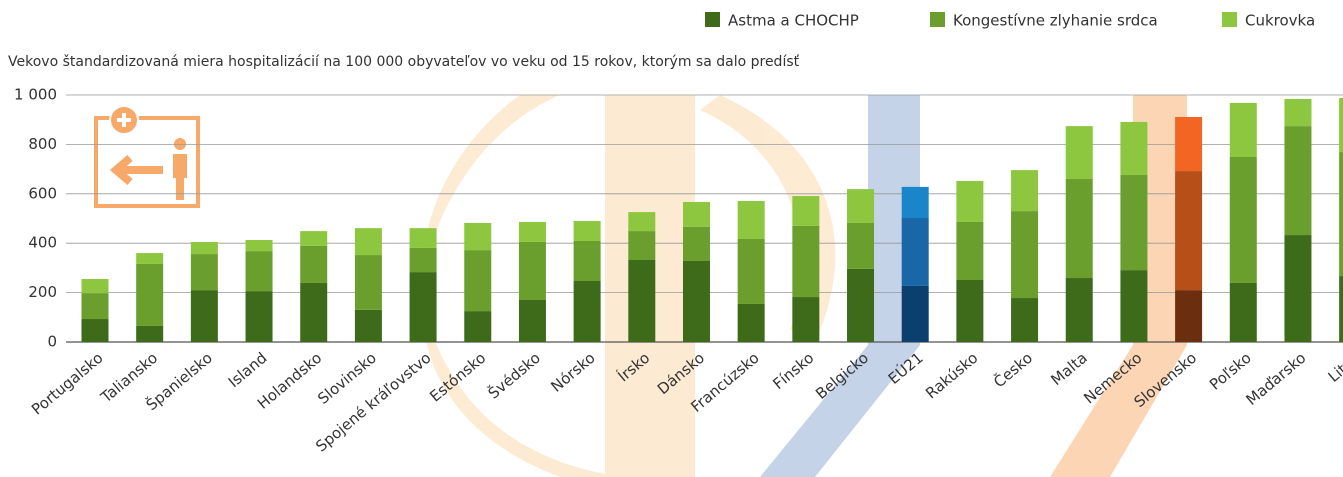 The width and height of the screenshot is (1343, 477). What do you see at coordinates (1230, 371) in the screenshot?
I see `x-tick-label: Poľsko` at bounding box center [1230, 371].